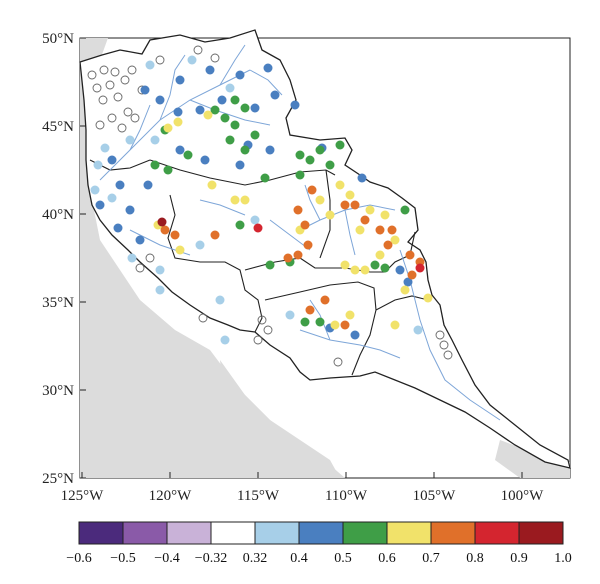 The image size is (600, 584). Describe the element at coordinates (475, 558) in the screenshot. I see `colorbar-tick-label: 0.8` at that location.